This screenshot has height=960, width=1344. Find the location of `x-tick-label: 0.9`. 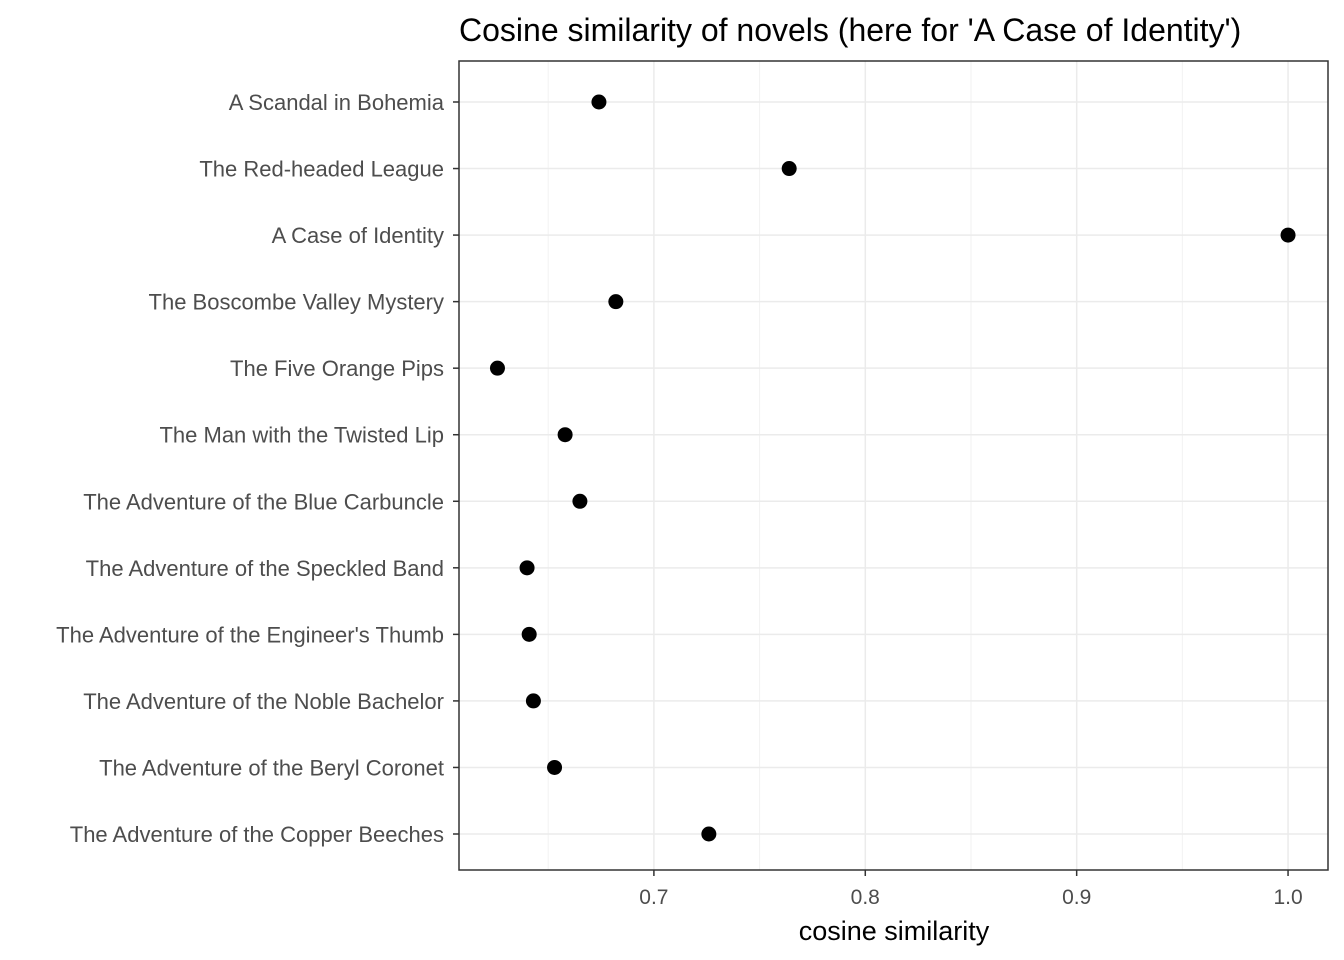

x-tick-label: 0.9 is located at coordinates (1076, 897).